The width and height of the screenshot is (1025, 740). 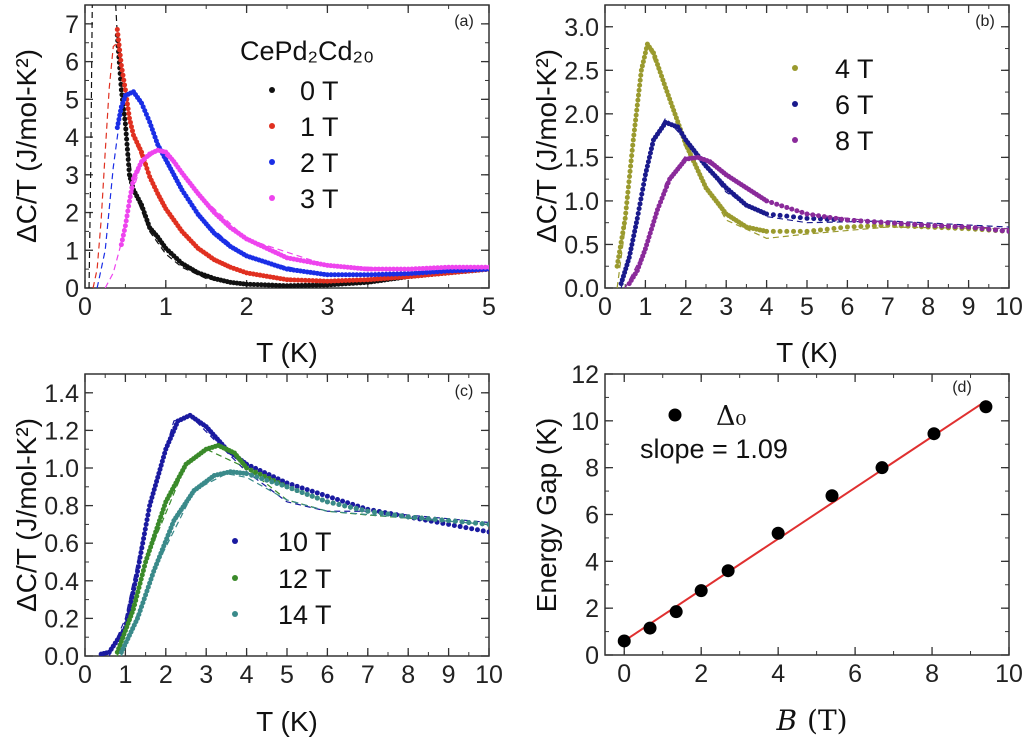 I want to click on x-tick-label: 8, so click(x=932, y=674).